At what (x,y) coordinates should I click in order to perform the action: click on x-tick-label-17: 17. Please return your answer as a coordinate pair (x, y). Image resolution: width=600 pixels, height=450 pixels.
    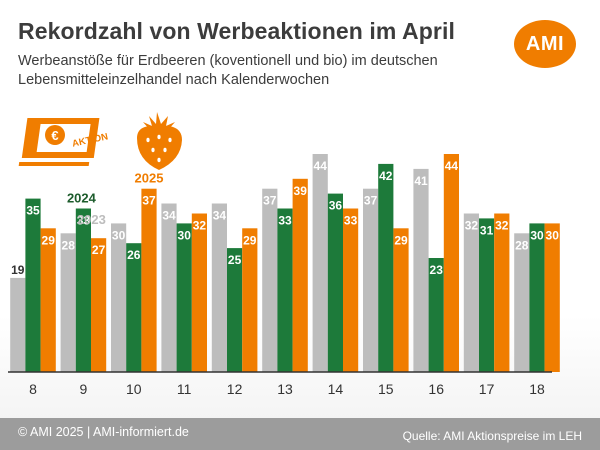
    Looking at the image, I should click on (487, 389).